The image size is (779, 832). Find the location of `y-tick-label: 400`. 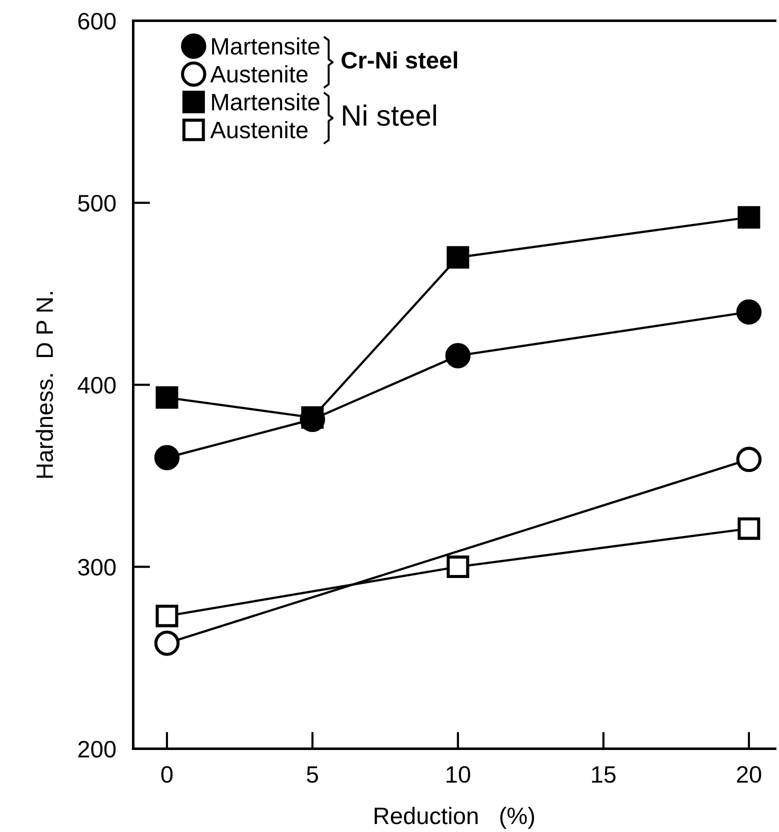

y-tick-label: 400 is located at coordinates (97, 385).